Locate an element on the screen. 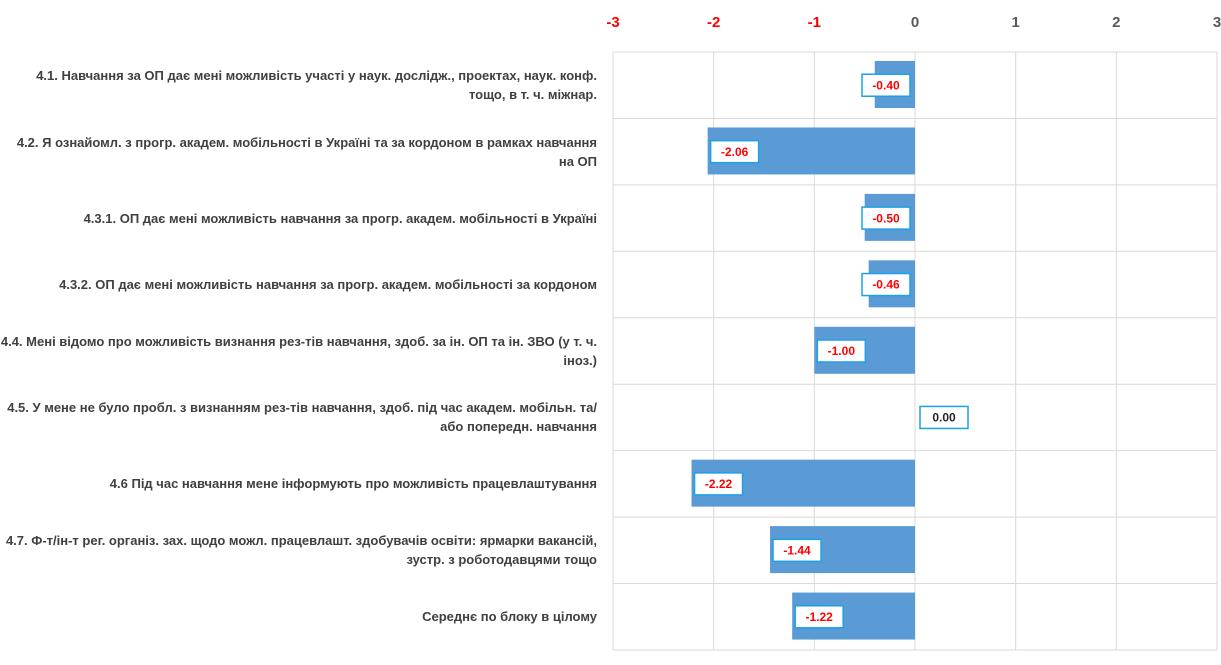  x-tick-label: 2 is located at coordinates (1116, 22).